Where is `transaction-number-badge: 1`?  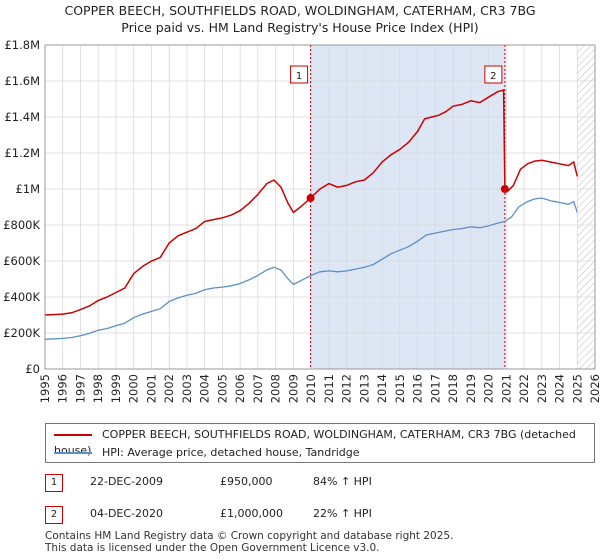
transaction-number-badge: 1 is located at coordinates (54, 483).